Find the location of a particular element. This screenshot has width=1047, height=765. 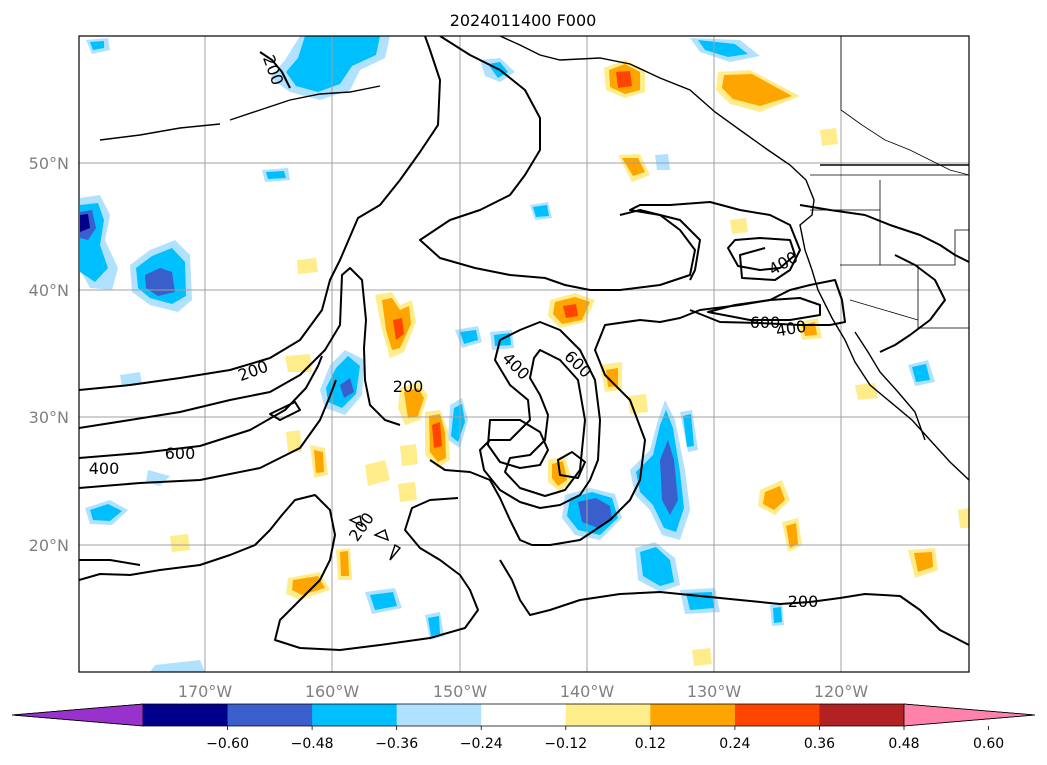

colorbar-tick-label: −0.48 is located at coordinates (312, 744).